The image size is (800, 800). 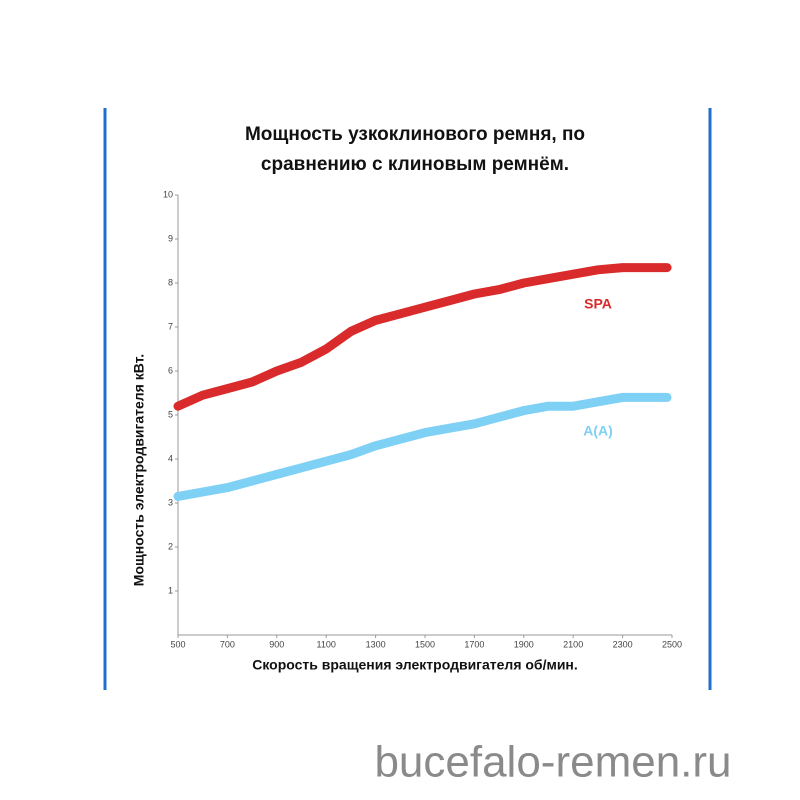 What do you see at coordinates (139, 470) in the screenshot?
I see `y-axis-label: Мощность электродвигателя кВт.` at bounding box center [139, 470].